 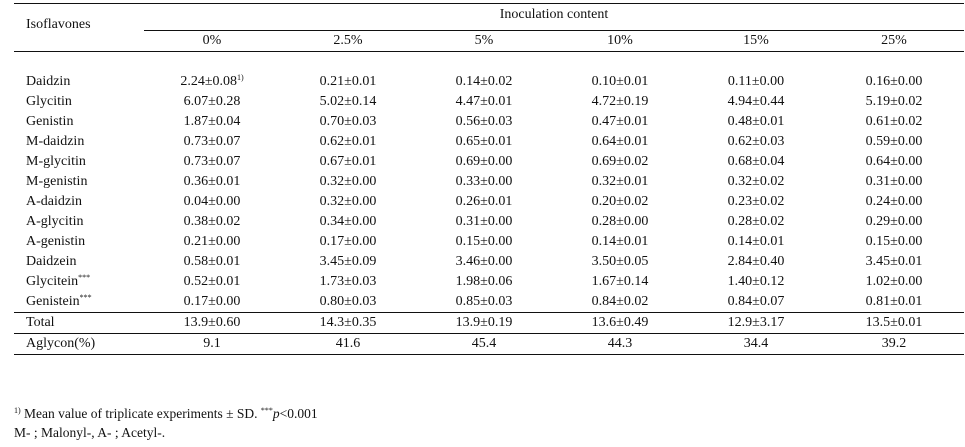 I want to click on value-cell: 0.61±0.02, so click(x=894, y=122).